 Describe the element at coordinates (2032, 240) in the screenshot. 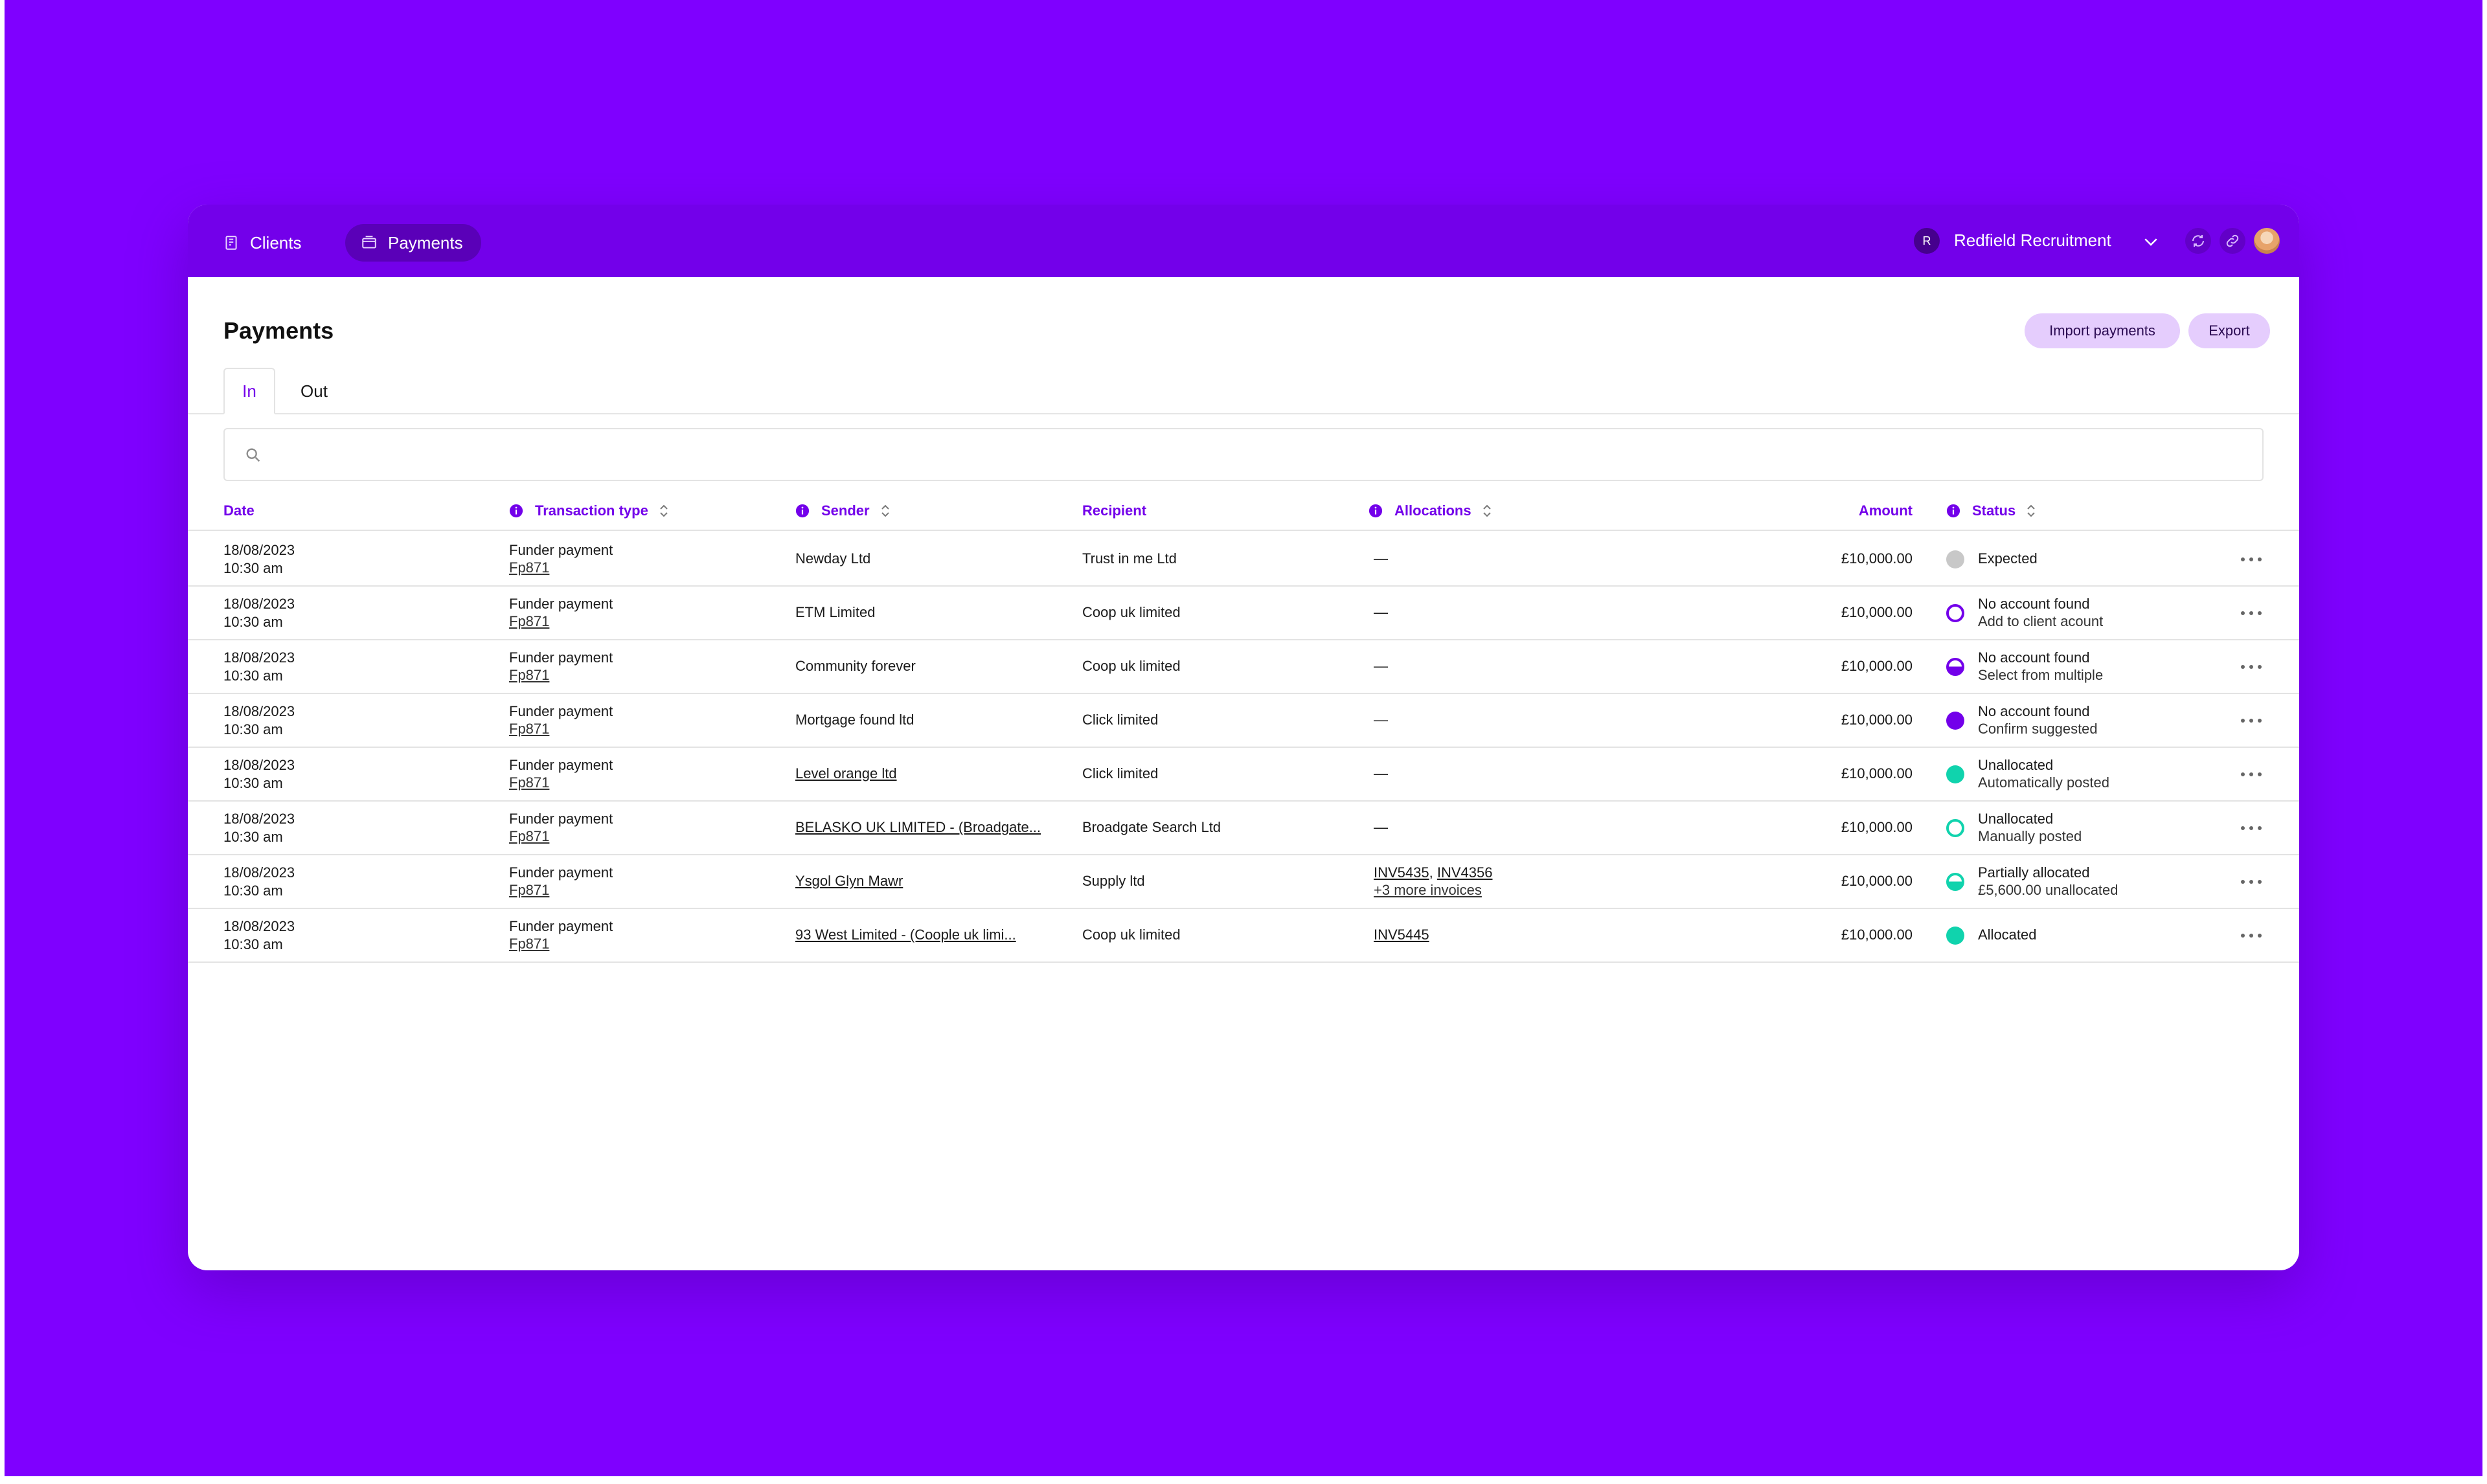

I see `organisation-switcher: Redfield Recruitment` at that location.